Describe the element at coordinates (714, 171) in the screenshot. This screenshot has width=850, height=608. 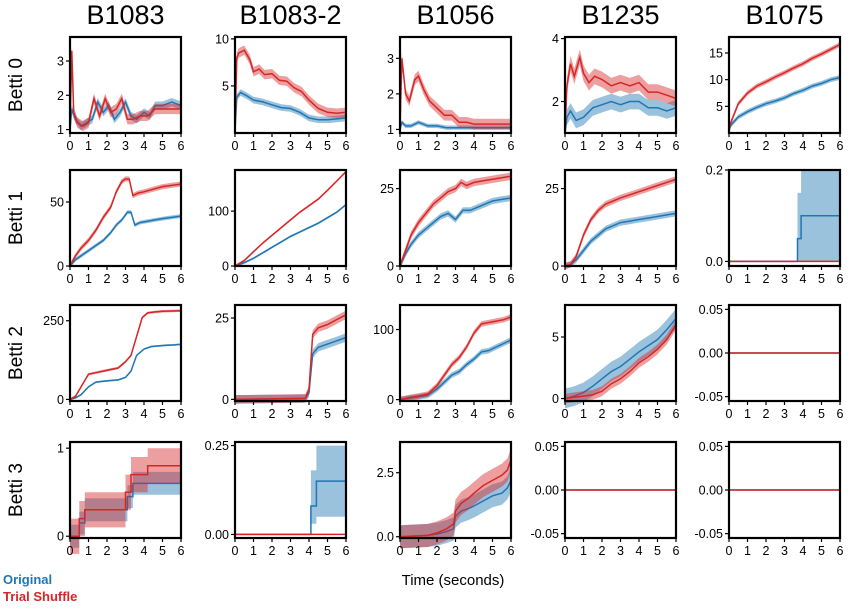
I see `y-tick-label: 0.2` at that location.